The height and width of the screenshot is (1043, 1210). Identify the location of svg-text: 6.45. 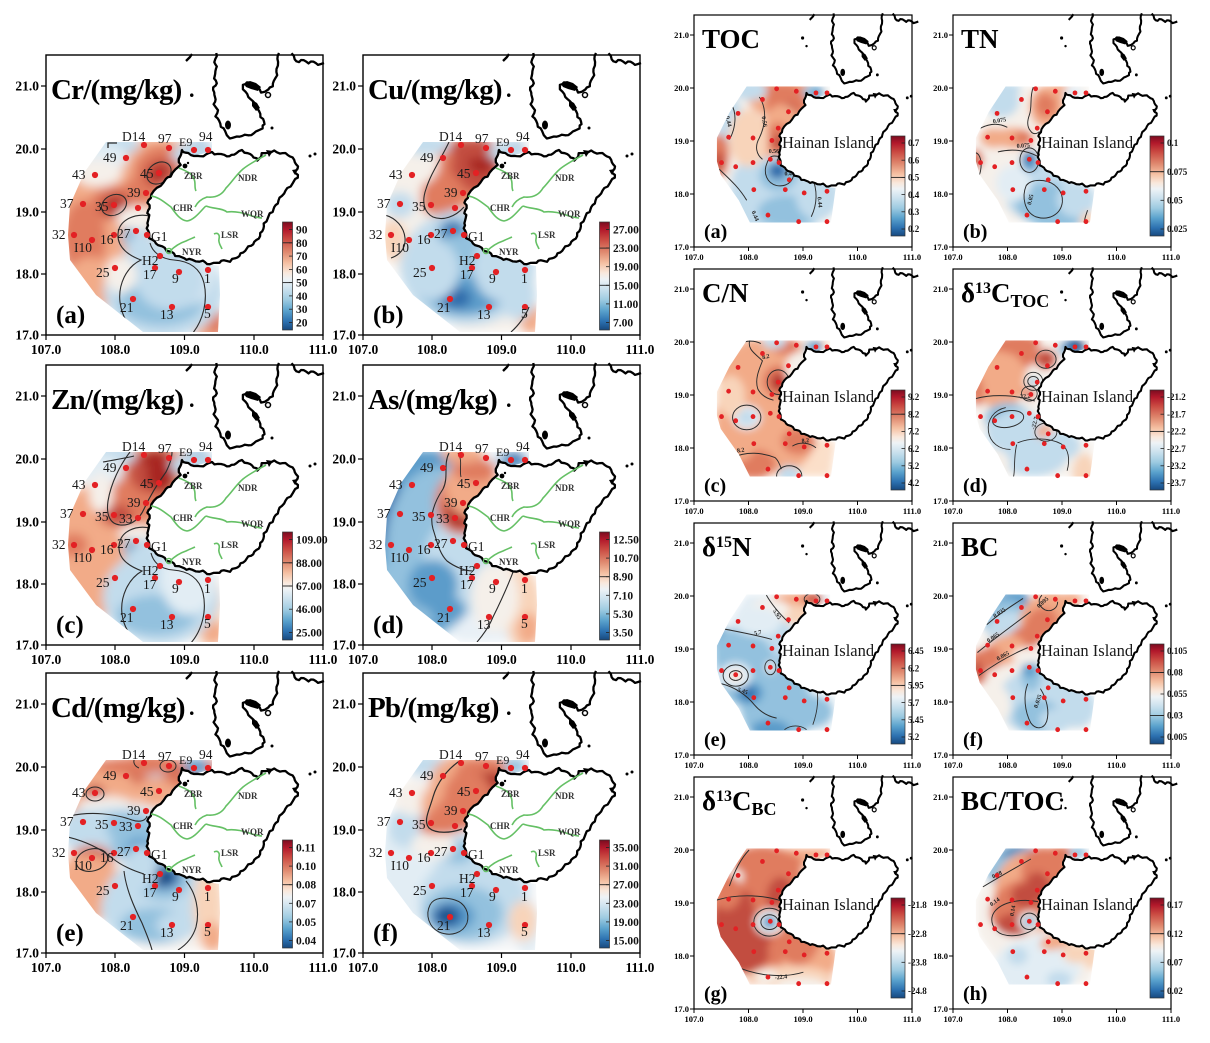
(916, 651).